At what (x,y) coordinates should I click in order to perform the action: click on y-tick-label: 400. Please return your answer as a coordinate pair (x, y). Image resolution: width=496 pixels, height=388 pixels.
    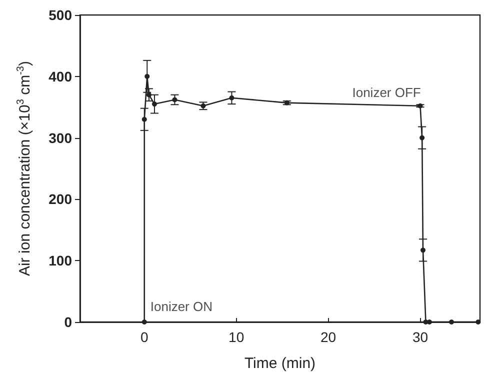
    Looking at the image, I should click on (60, 76).